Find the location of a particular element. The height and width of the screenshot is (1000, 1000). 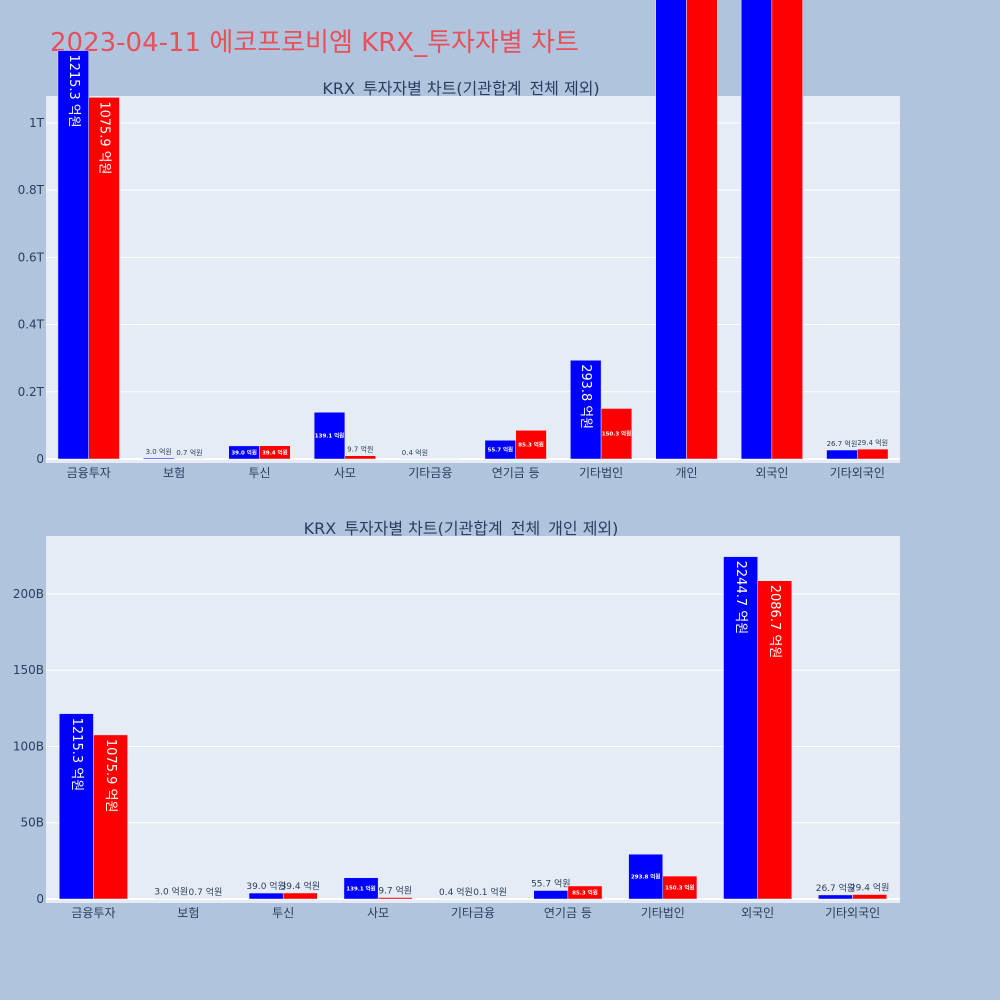

data-label: 0.1 억원 is located at coordinates (490, 892).